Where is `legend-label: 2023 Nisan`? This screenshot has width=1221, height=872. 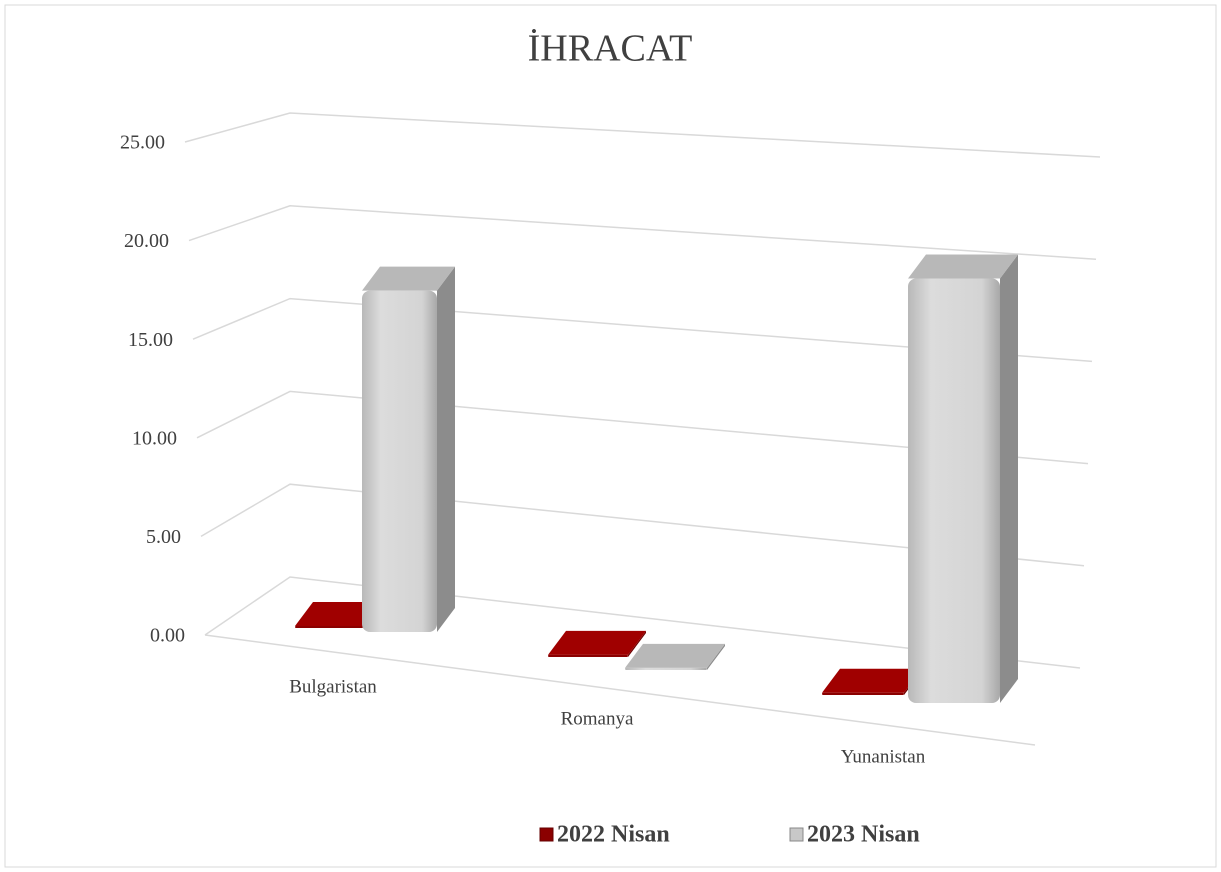 legend-label: 2023 Nisan is located at coordinates (863, 835).